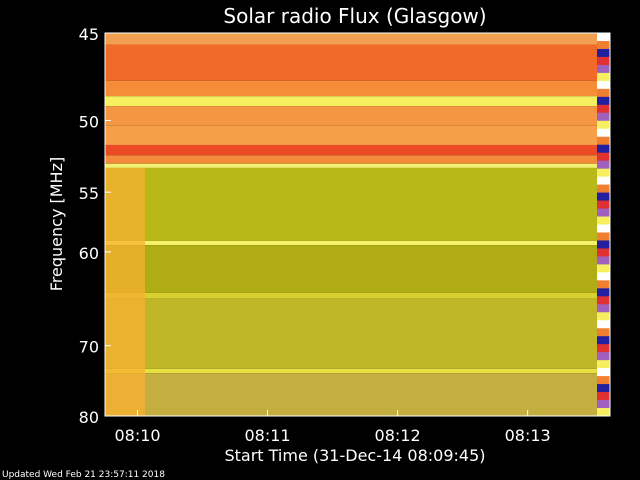 The height and width of the screenshot is (480, 640). Describe the element at coordinates (89, 417) in the screenshot. I see `y-tick-label: 80` at that location.